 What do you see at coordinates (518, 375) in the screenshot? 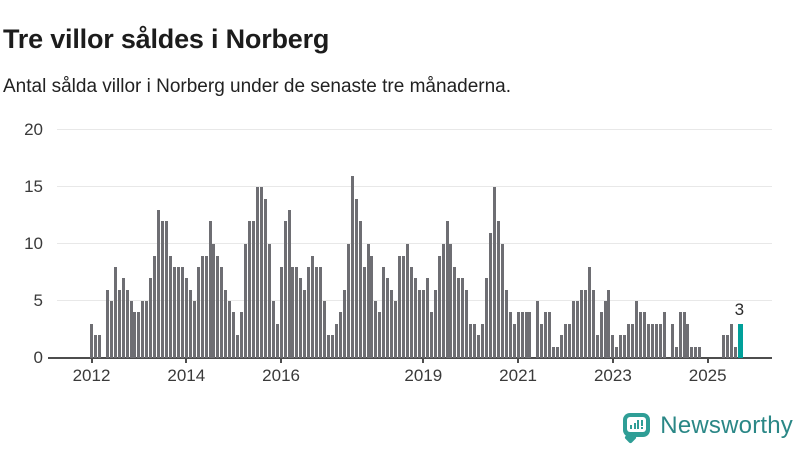
I see `x-axis-label: 2021` at bounding box center [518, 375].